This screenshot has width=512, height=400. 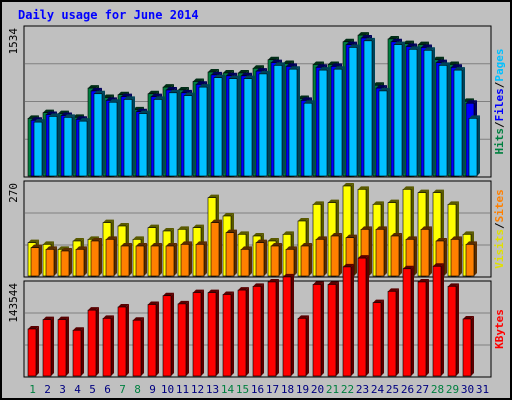 What do you see at coordinates (499, 229) in the screenshot?
I see `side-label-visits_sites: Visits/Sites` at bounding box center [499, 229].